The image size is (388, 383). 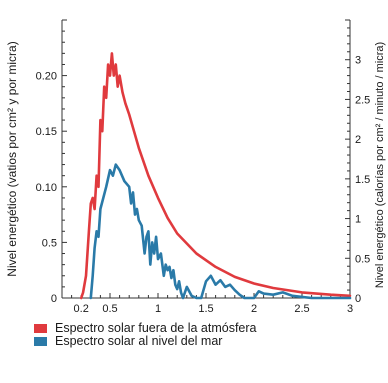 I want to click on x-tick-label: 2, so click(x=254, y=309).